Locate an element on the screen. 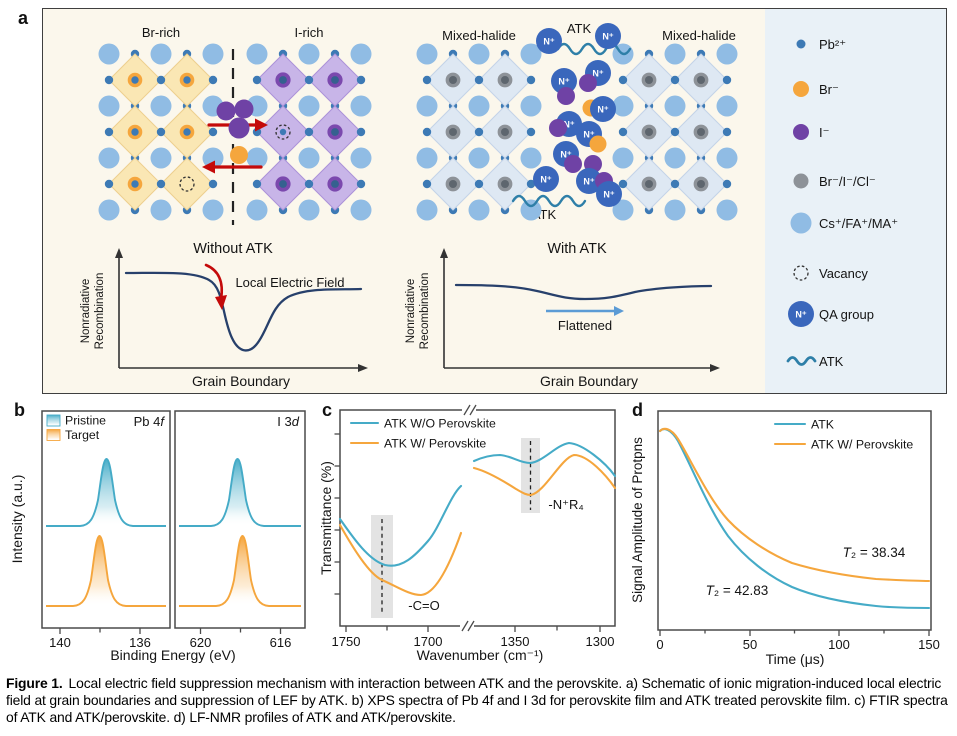 The width and height of the screenshot is (957, 736). without-ylabel-1: Nonradiative is located at coordinates (86, 311).